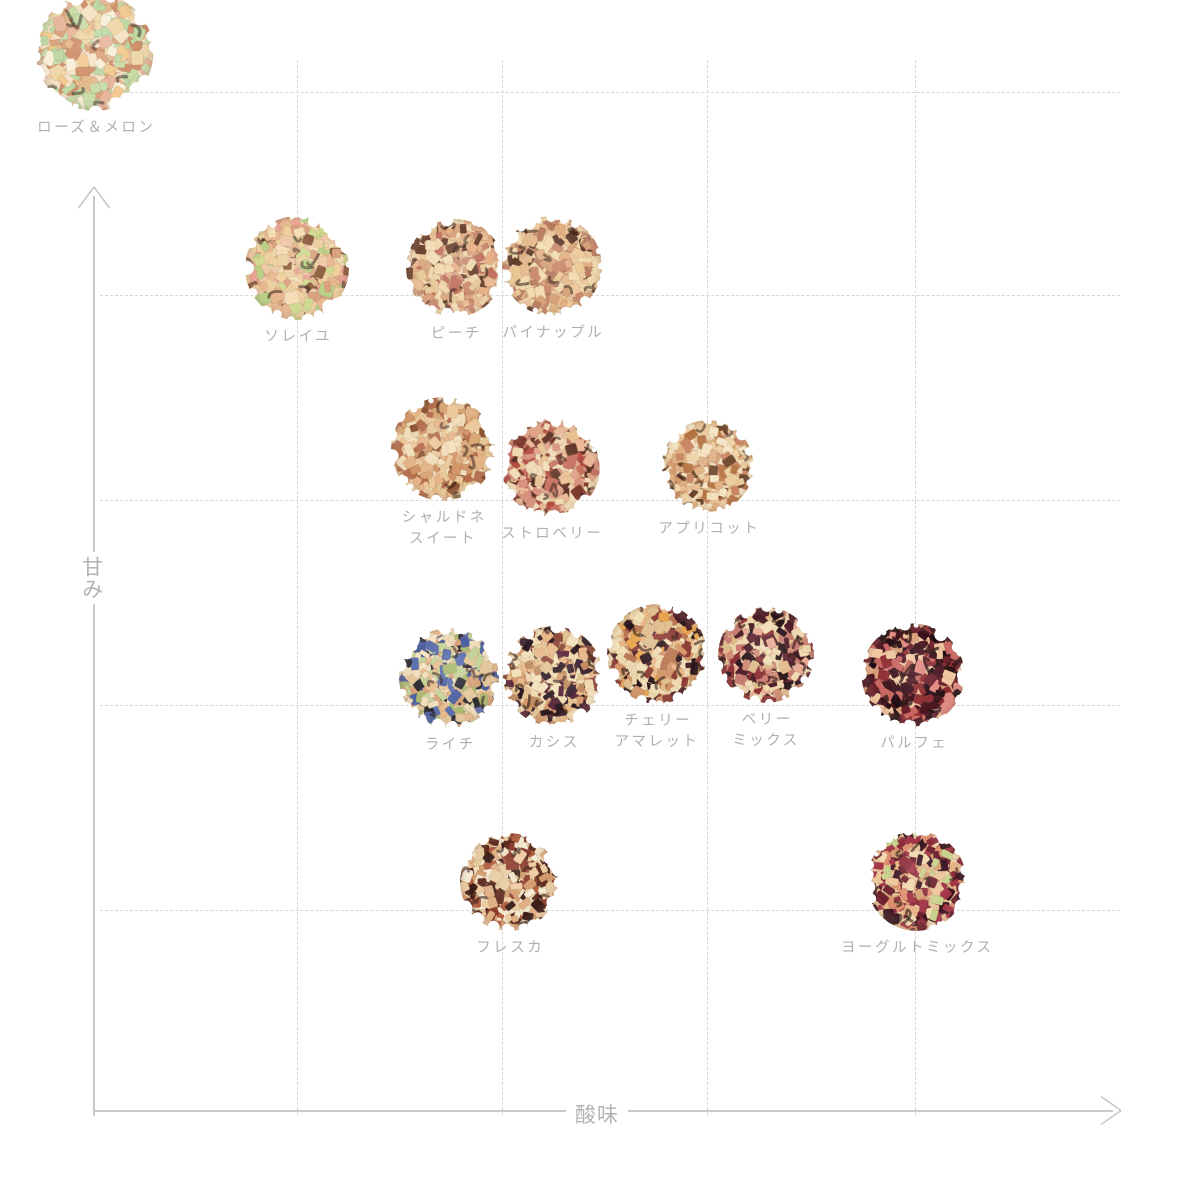  Describe the element at coordinates (91, 578) in the screenshot. I see `y-axis-label: 甘み` at that location.